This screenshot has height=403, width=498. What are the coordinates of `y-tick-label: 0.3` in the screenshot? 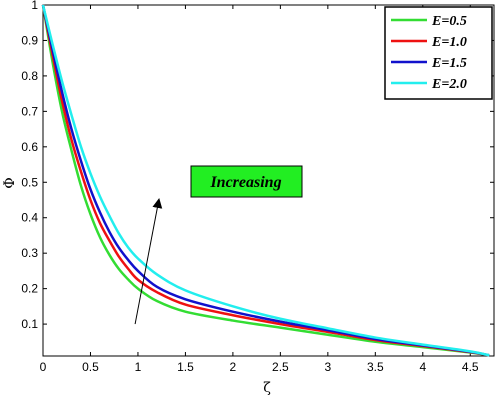 It's located at (29, 253).